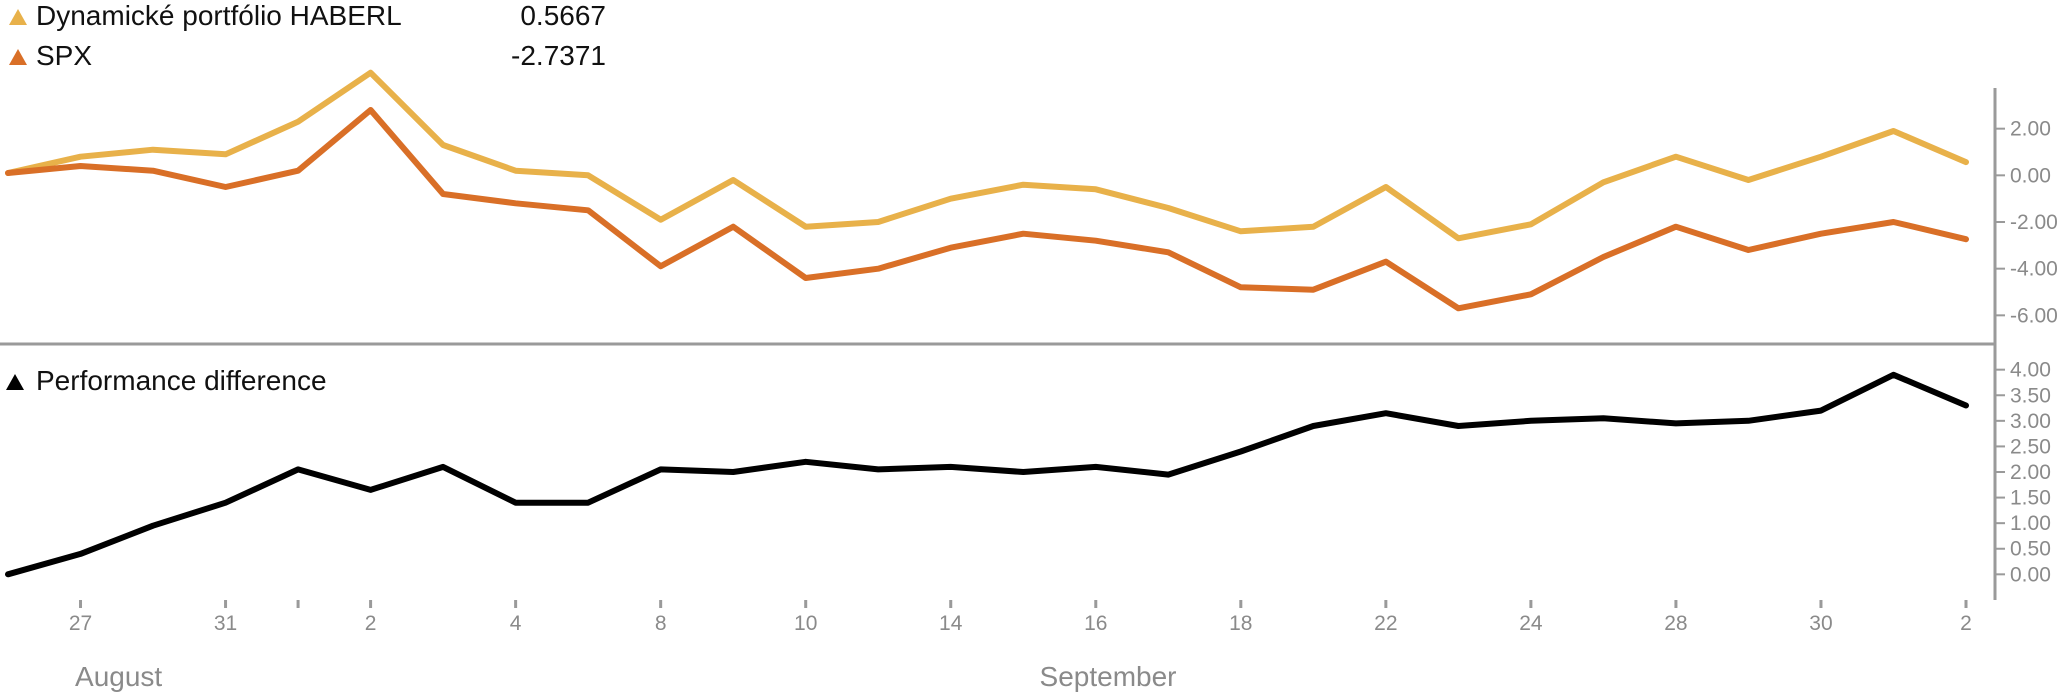 The height and width of the screenshot is (695, 2064). I want to click on x-tick-label: 27, so click(80, 623).